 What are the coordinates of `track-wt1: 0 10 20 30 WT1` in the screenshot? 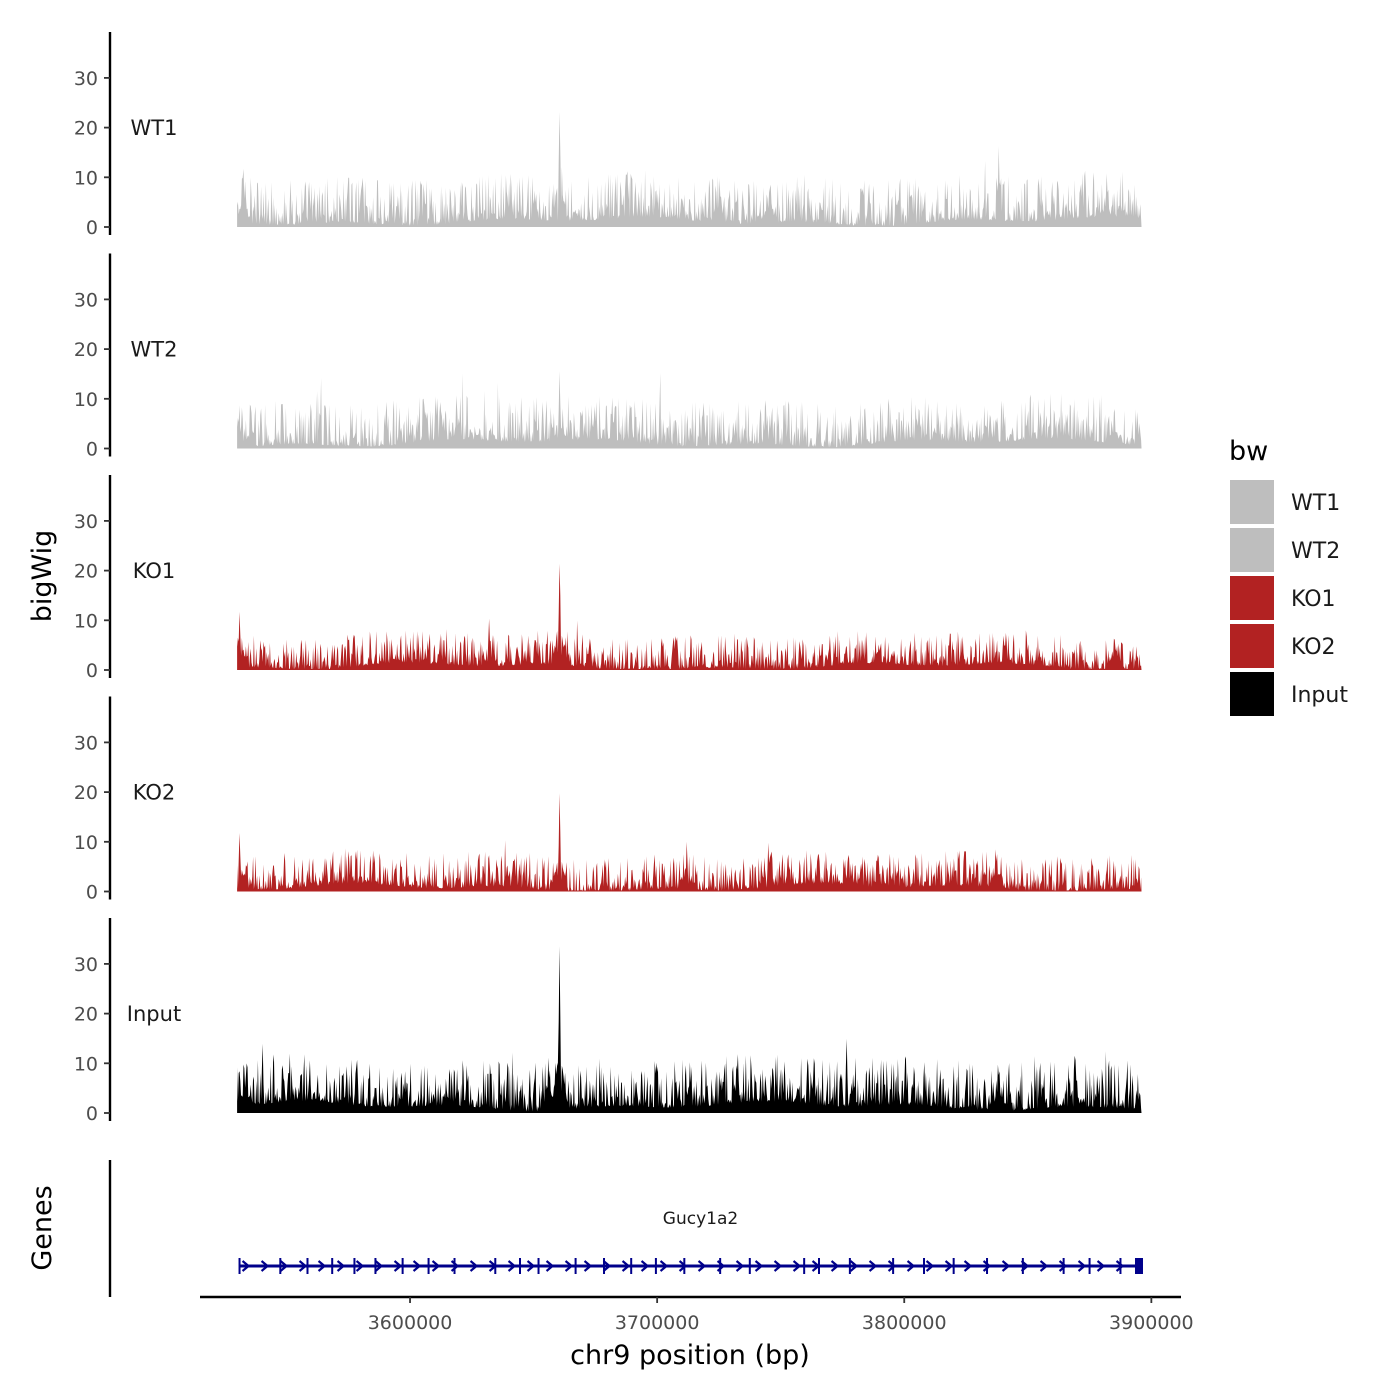 It's located at (608, 135).